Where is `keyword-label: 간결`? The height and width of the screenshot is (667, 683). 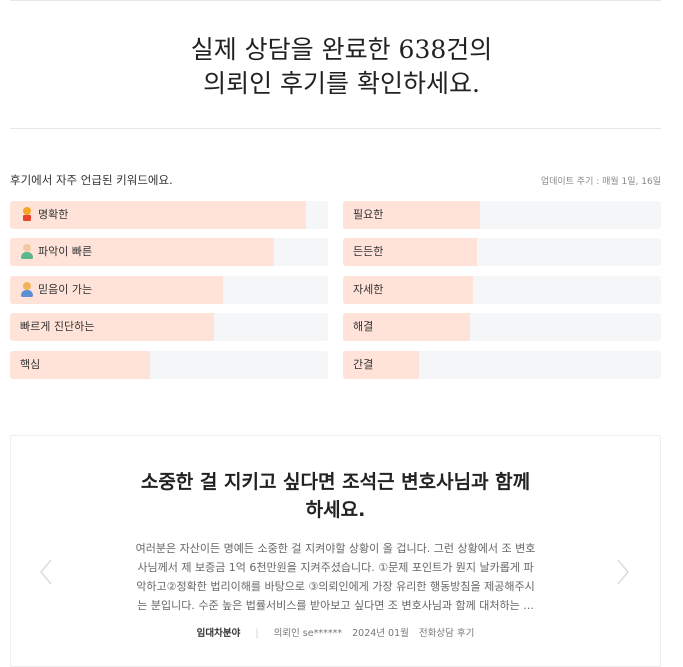 keyword-label: 간결 is located at coordinates (363, 364).